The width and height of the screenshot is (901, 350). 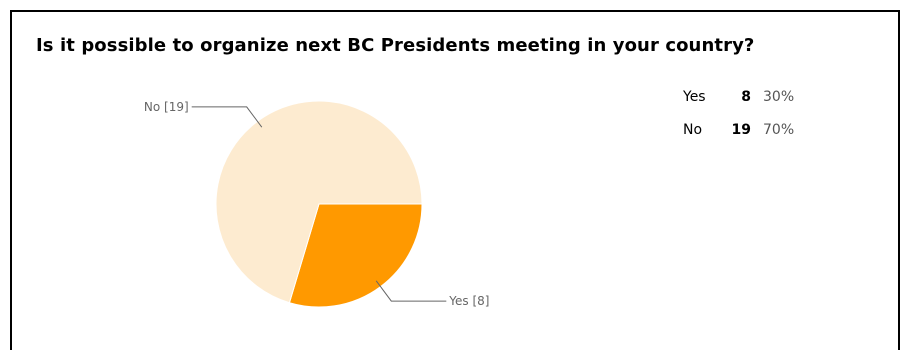 What do you see at coordinates (779, 97) in the screenshot?
I see `summary-percent: 30%` at bounding box center [779, 97].